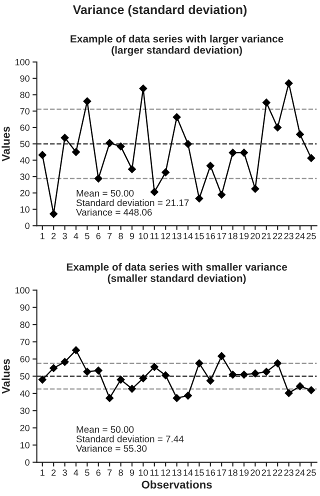 This screenshot has height=496, width=320. Describe the element at coordinates (289, 236) in the screenshot. I see `x-tick-label: 23` at that location.